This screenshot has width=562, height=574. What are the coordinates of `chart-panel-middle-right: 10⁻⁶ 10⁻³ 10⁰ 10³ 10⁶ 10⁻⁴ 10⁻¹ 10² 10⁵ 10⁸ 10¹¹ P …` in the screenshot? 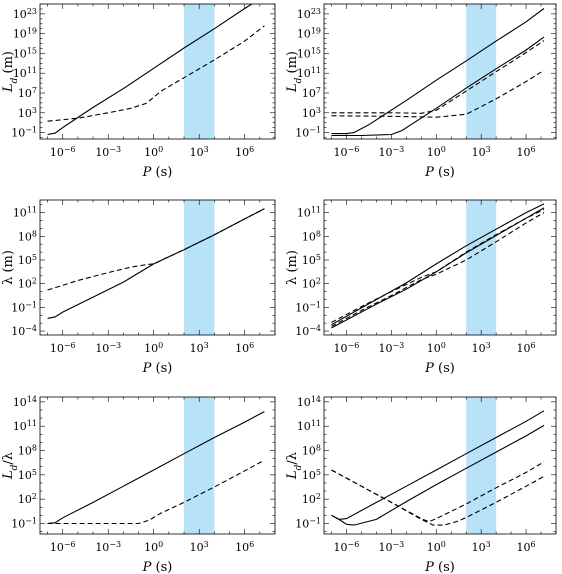 It's located at (421, 287).